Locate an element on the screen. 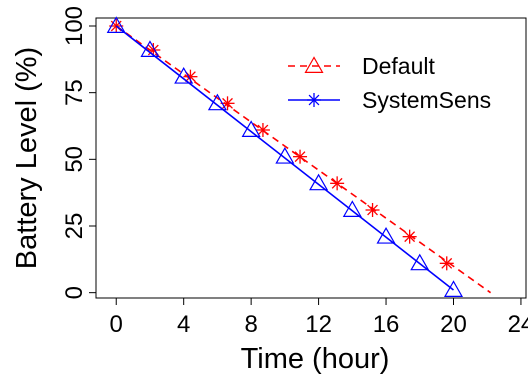  x-tick-label: 12 is located at coordinates (318, 324).